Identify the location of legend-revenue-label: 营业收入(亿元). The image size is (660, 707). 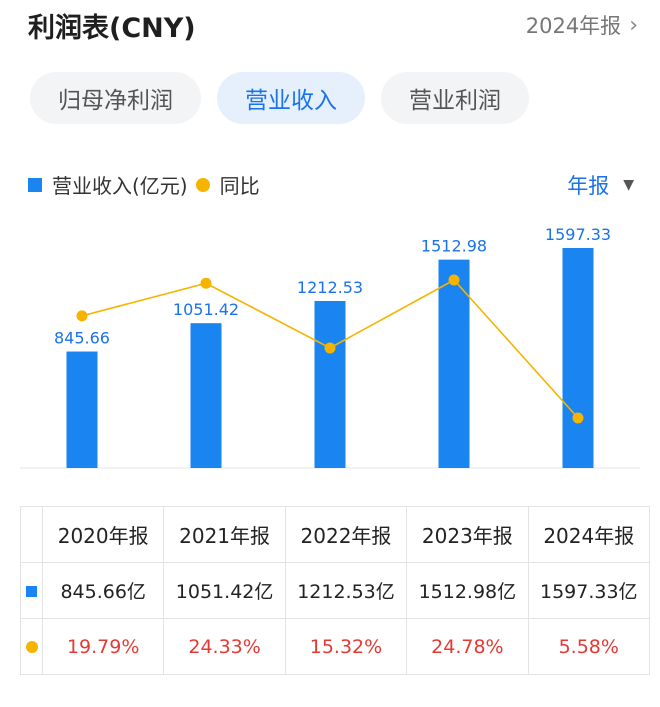
(120, 186).